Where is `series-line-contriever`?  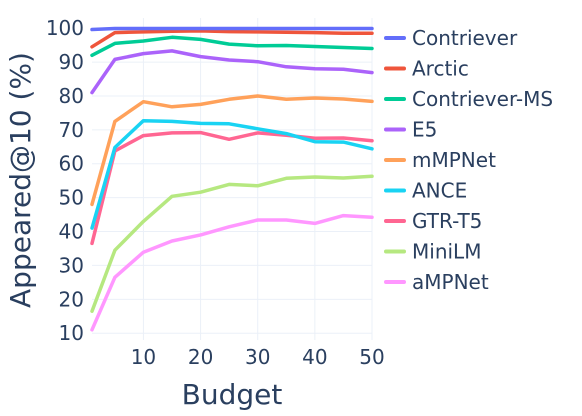
series-line-contriever is located at coordinates (232, 29).